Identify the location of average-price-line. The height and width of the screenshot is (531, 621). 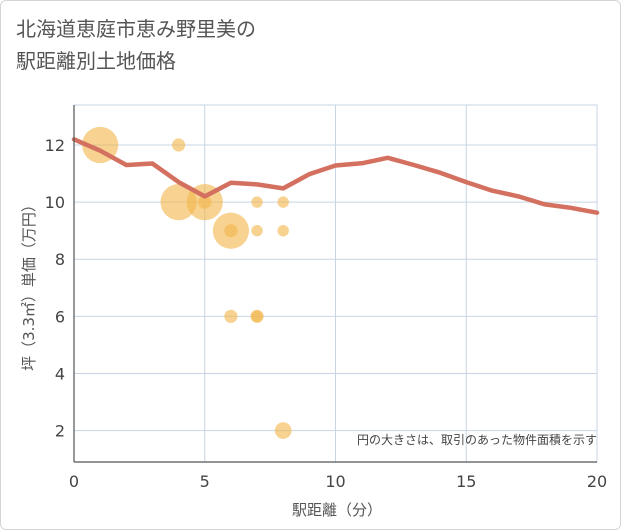
(335, 176).